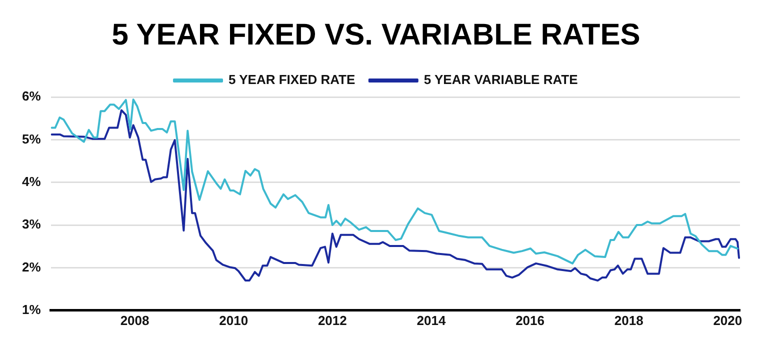 The image size is (768, 344). I want to click on y-tick-label: 4%, so click(32, 181).